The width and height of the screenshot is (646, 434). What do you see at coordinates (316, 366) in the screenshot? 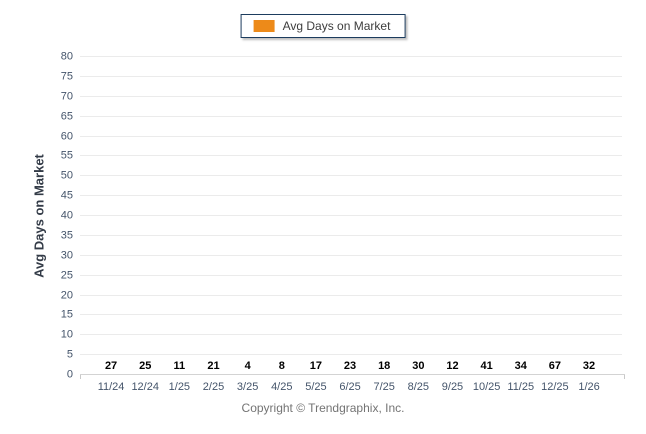
I see `bar-value-label: 17` at bounding box center [316, 366].